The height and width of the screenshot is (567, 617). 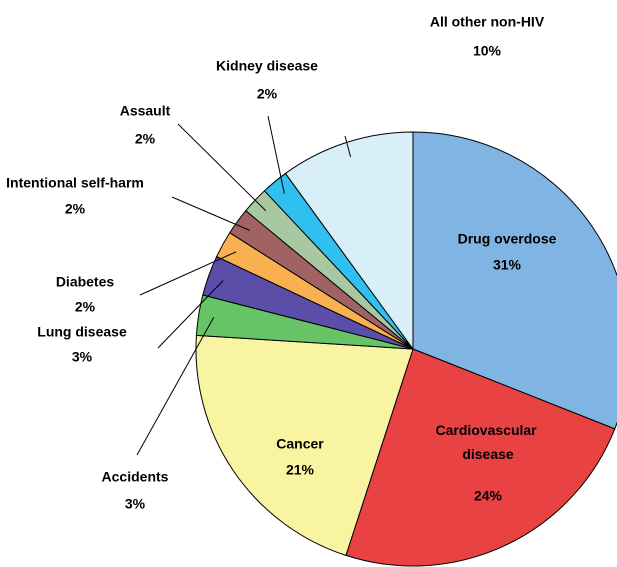 I want to click on slice-value-label: 31%, so click(x=507, y=265).